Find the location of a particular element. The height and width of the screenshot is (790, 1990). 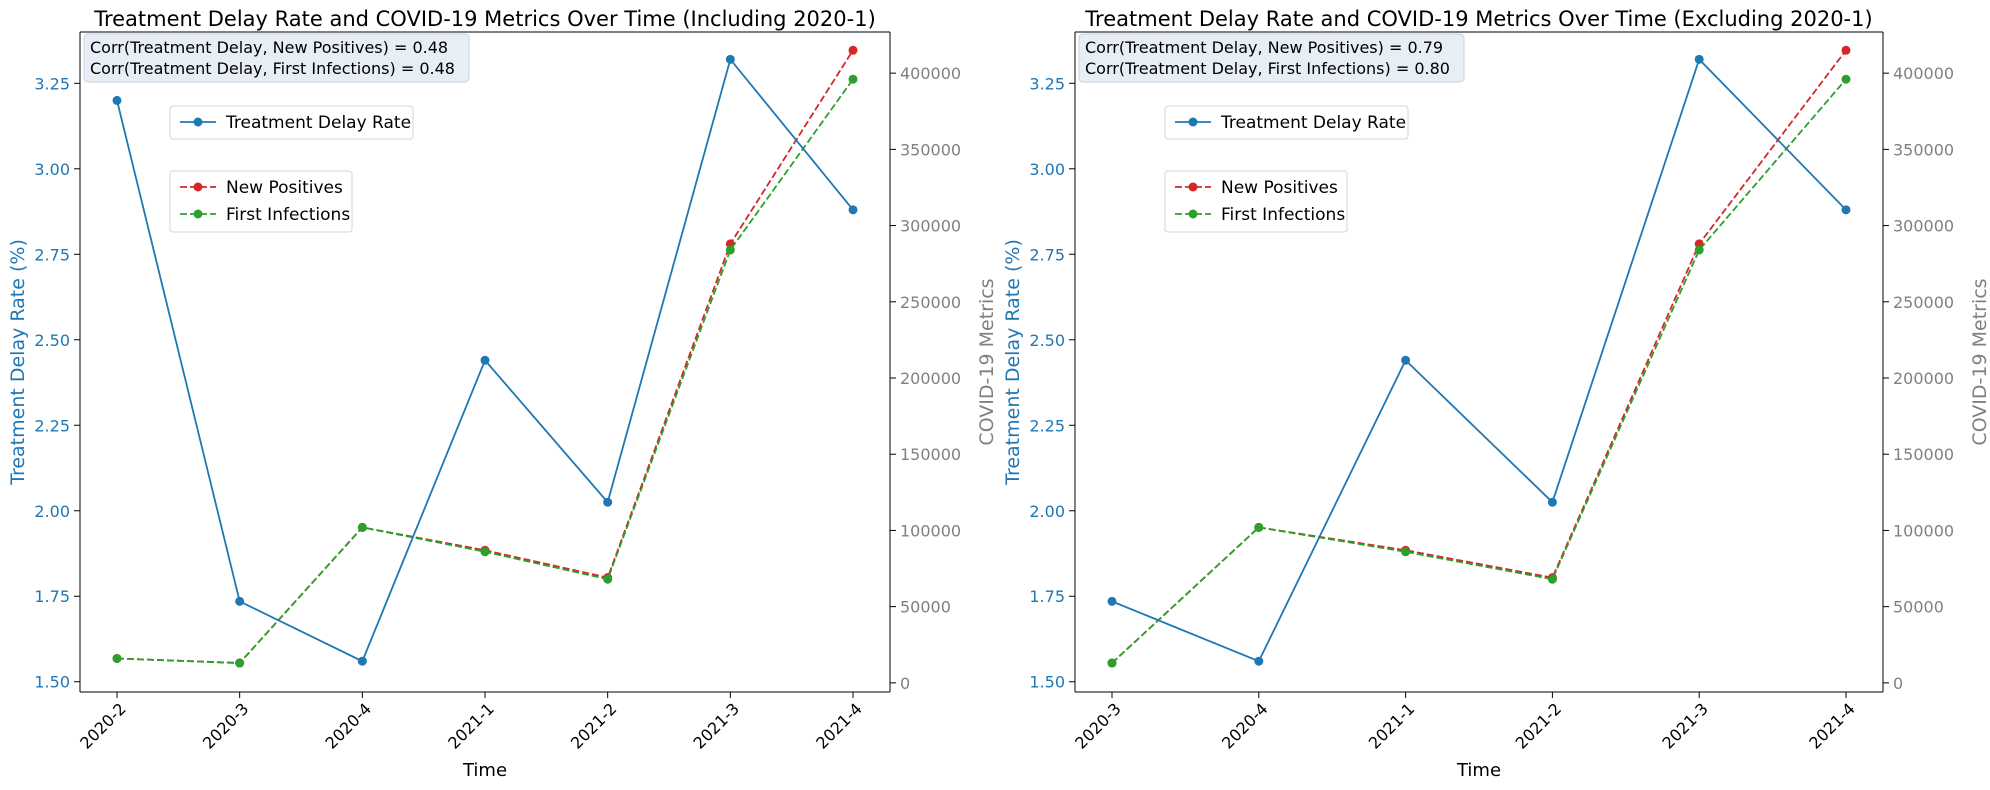

right-y-tick-label: 0 is located at coordinates (905, 683).